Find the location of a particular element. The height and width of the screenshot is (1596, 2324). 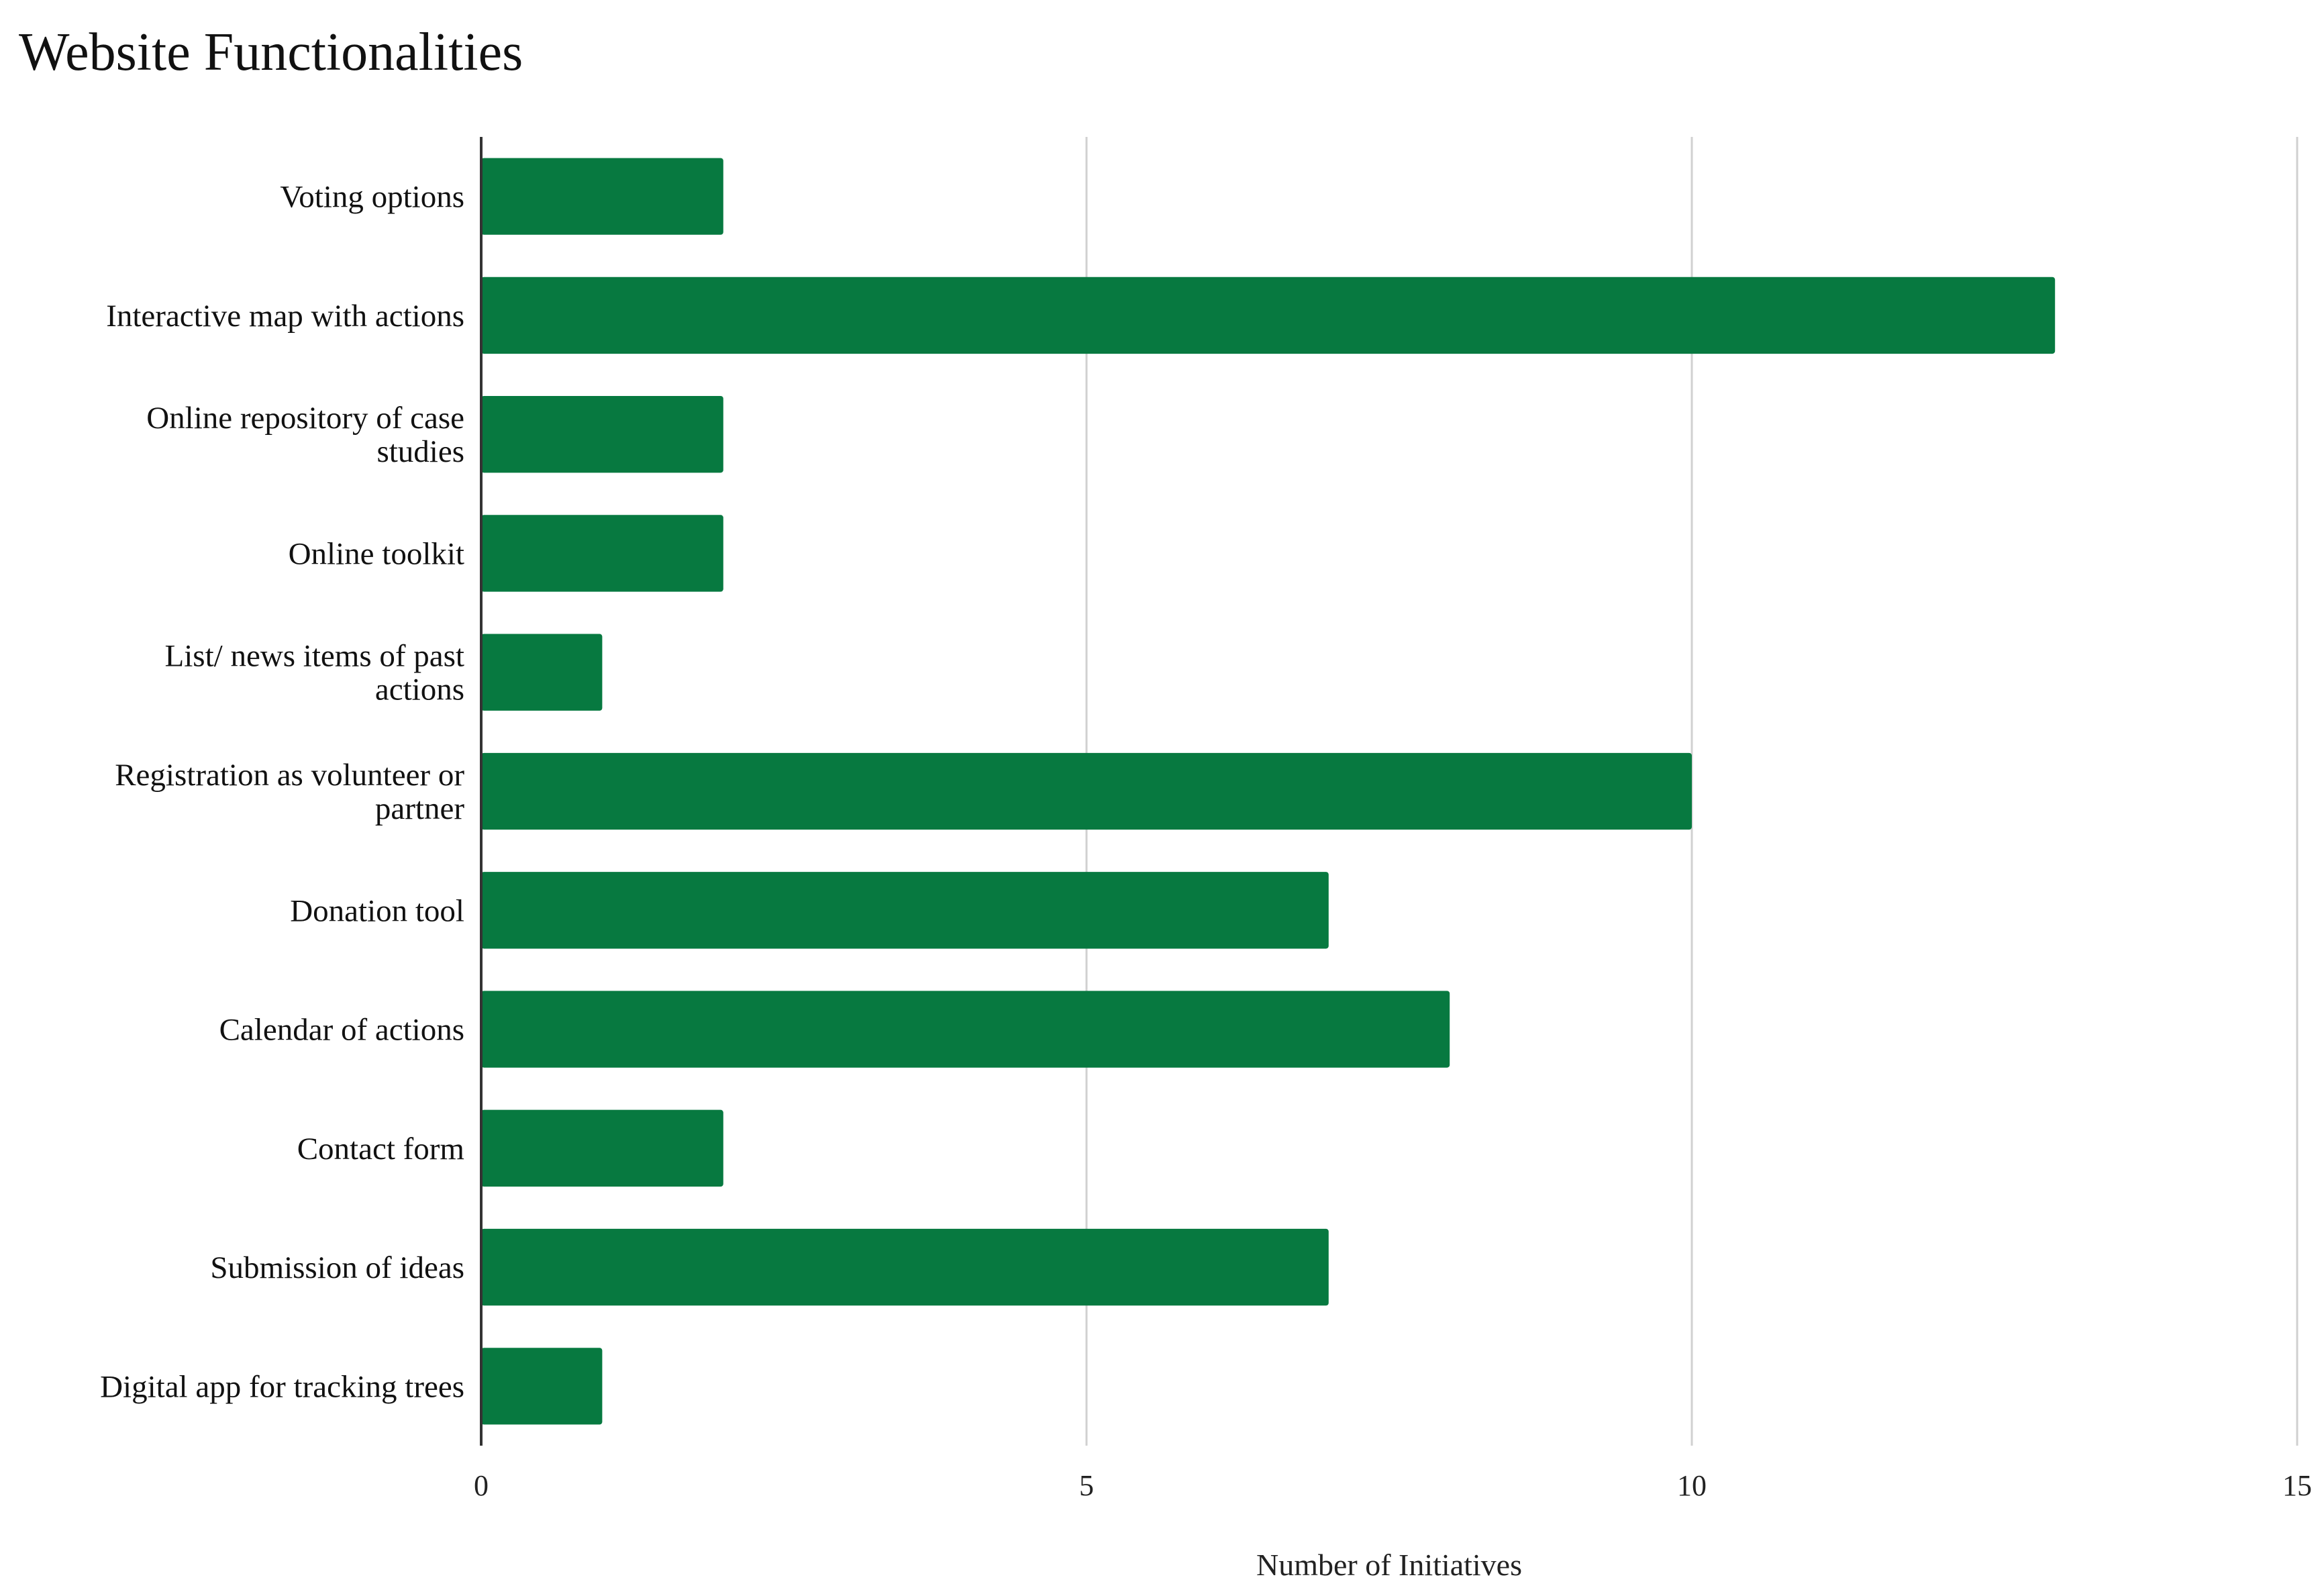

category-label: Submission of ideas is located at coordinates (337, 1267).